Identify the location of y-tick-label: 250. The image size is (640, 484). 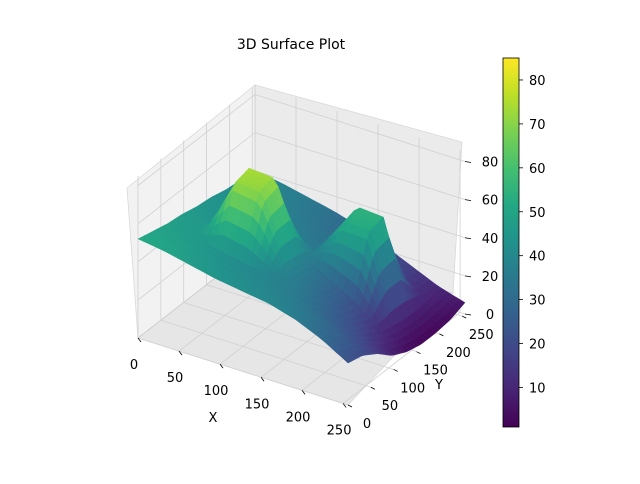
(481, 335).